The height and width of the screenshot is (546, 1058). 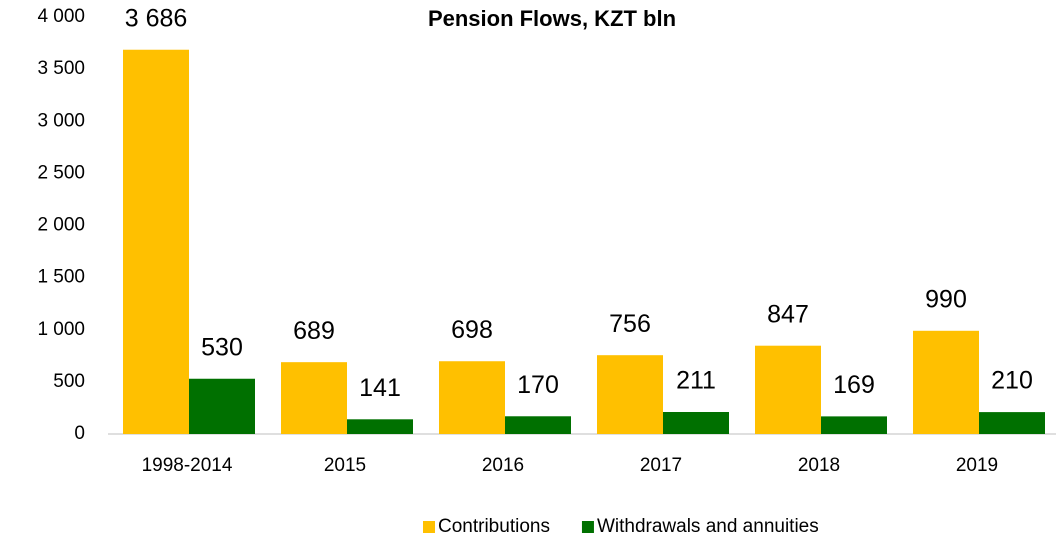 What do you see at coordinates (1012, 381) in the screenshot?
I see `data-label: 210` at bounding box center [1012, 381].